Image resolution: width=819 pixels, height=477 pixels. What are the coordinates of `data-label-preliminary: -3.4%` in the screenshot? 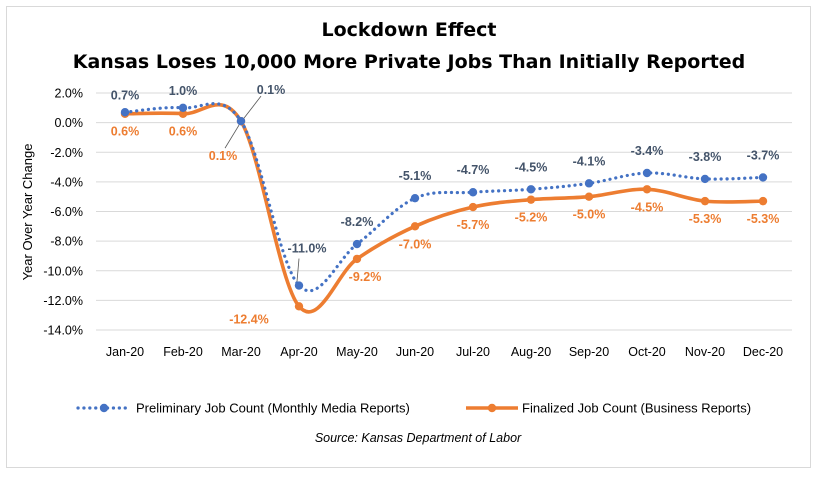 It's located at (647, 151).